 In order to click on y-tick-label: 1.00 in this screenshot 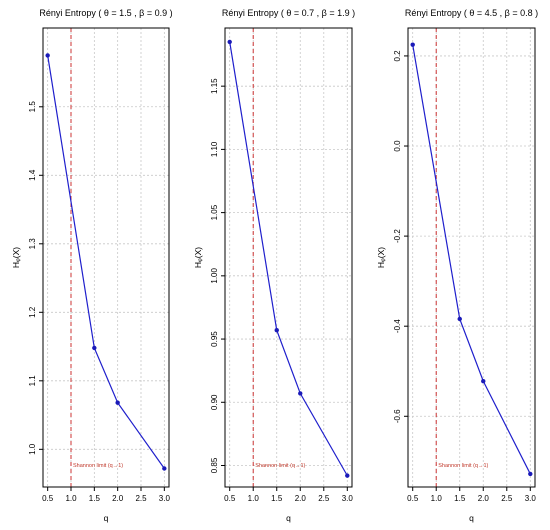, I will do `click(214, 276)`.